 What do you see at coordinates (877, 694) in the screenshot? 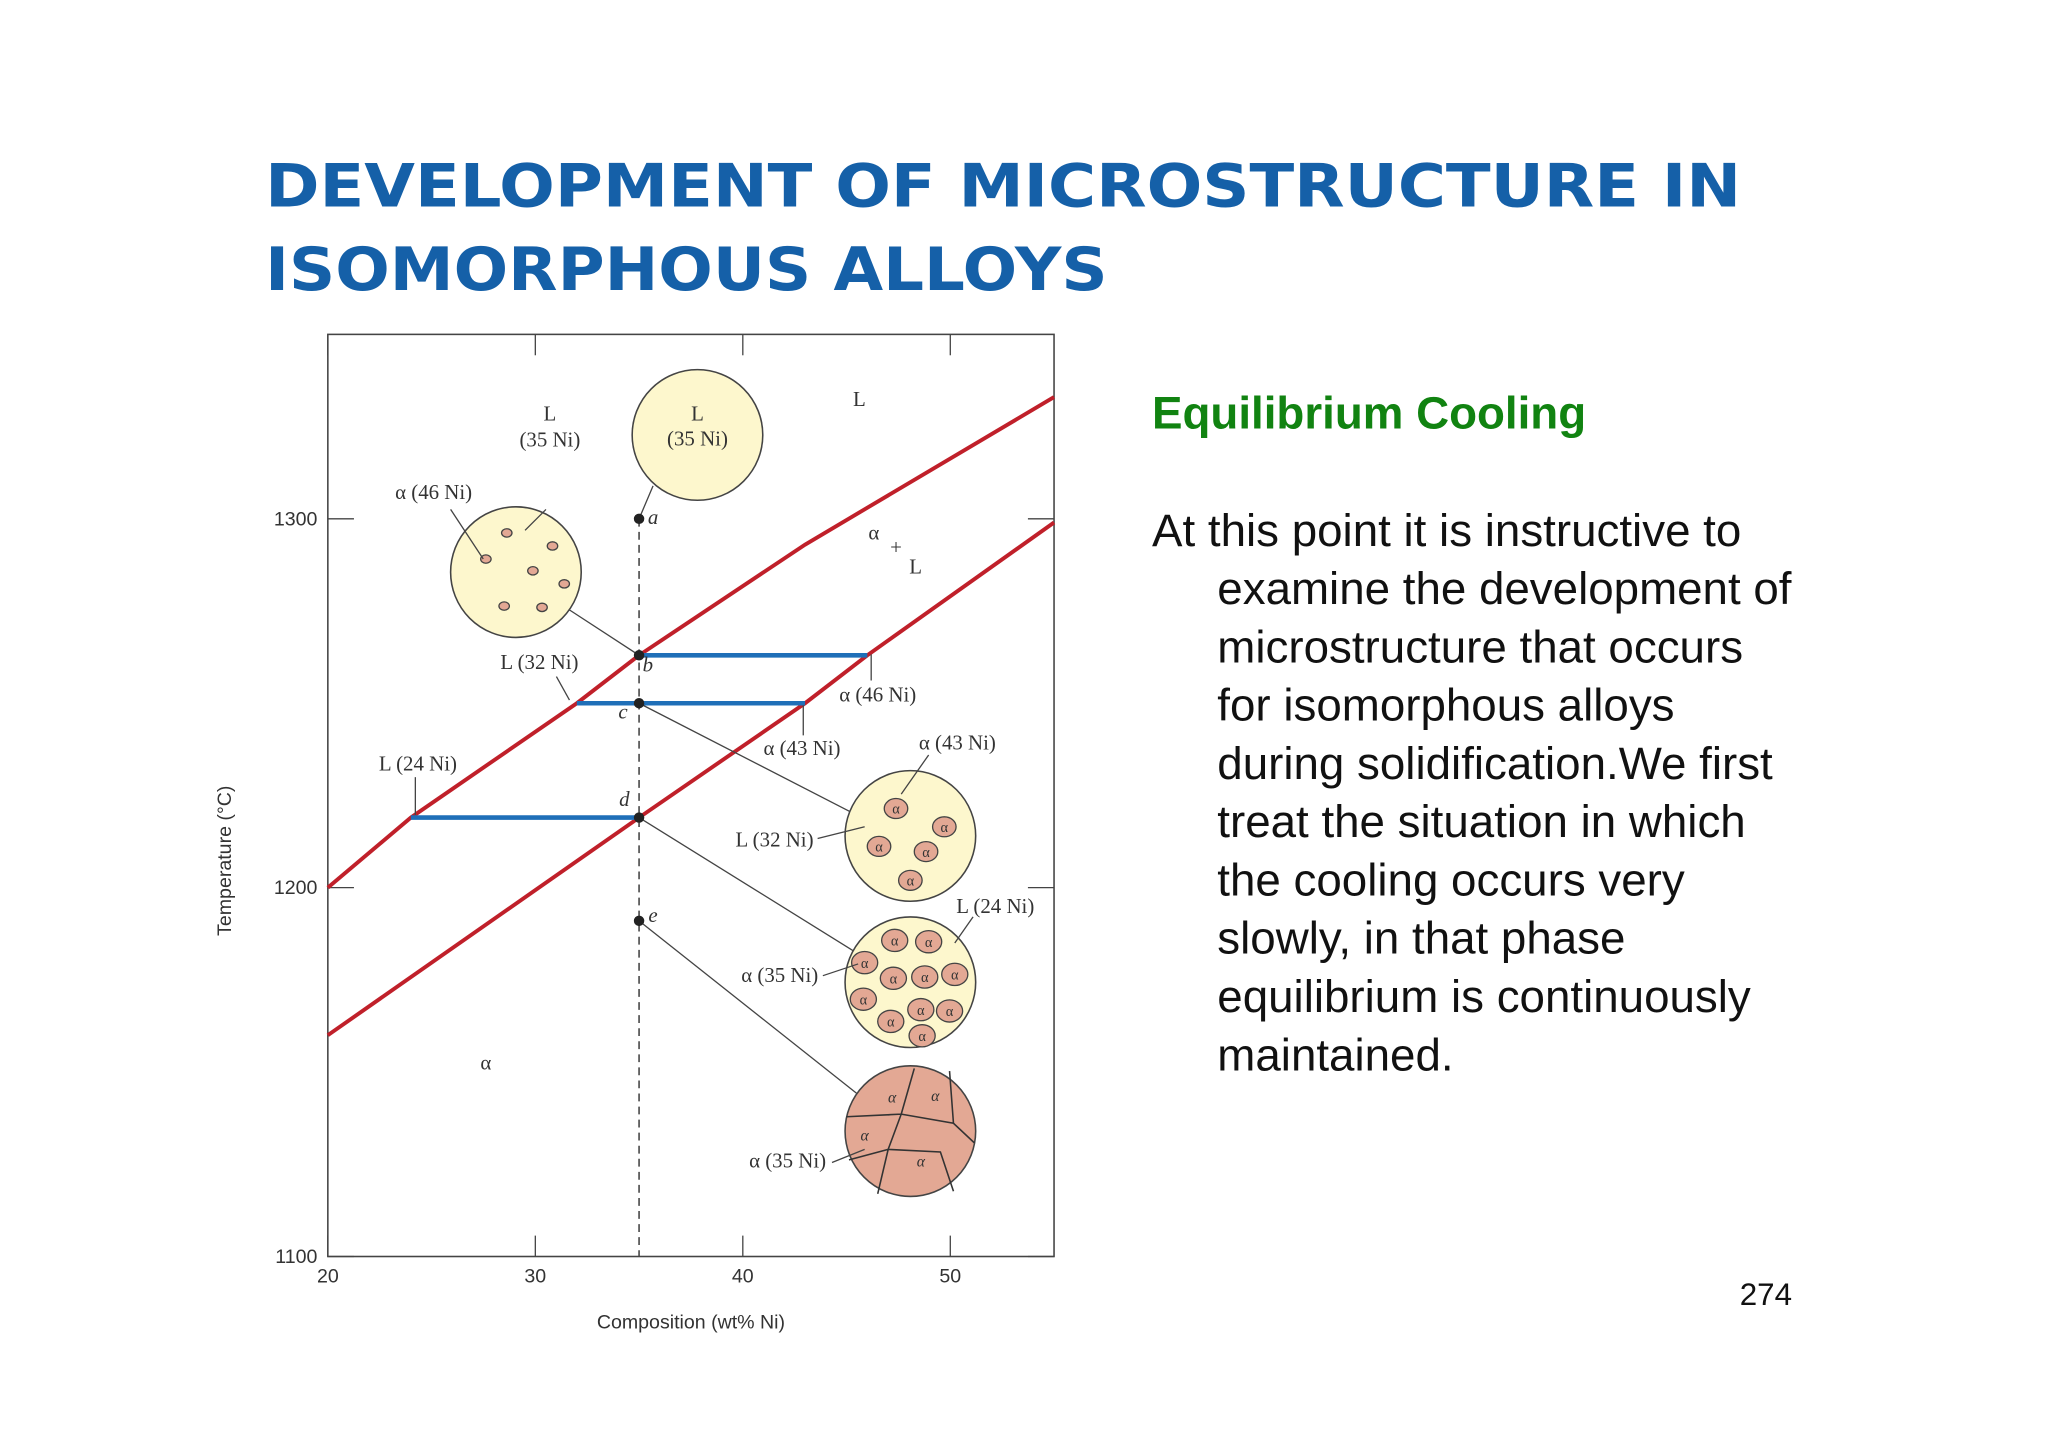
I see `annotation: α (46 Ni)` at bounding box center [877, 694].